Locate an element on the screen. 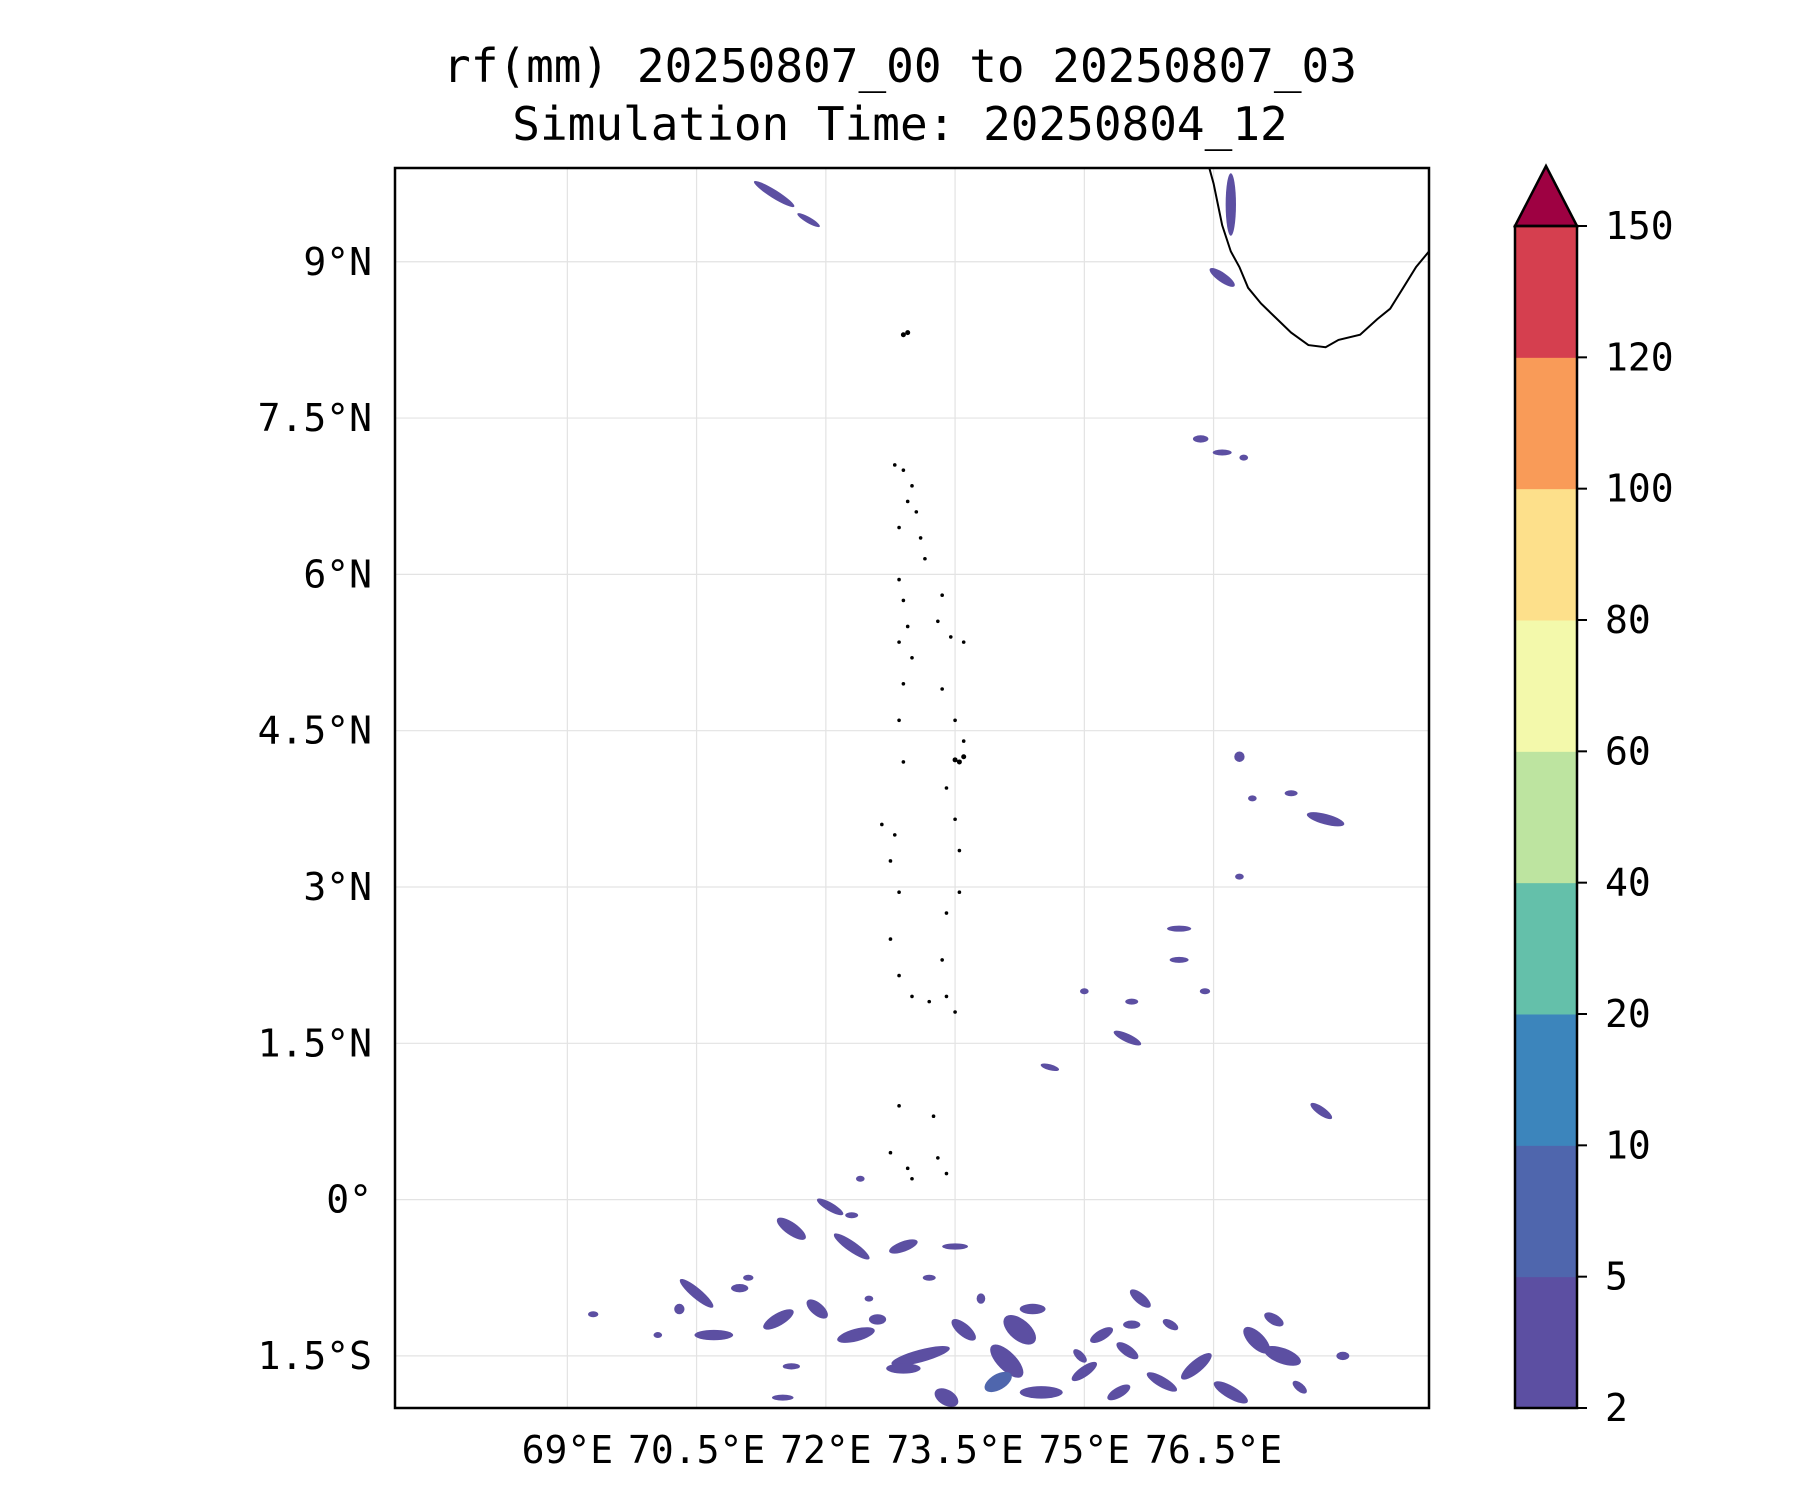 The width and height of the screenshot is (1800, 1500). y-tick-label: 0° is located at coordinates (349, 1200).